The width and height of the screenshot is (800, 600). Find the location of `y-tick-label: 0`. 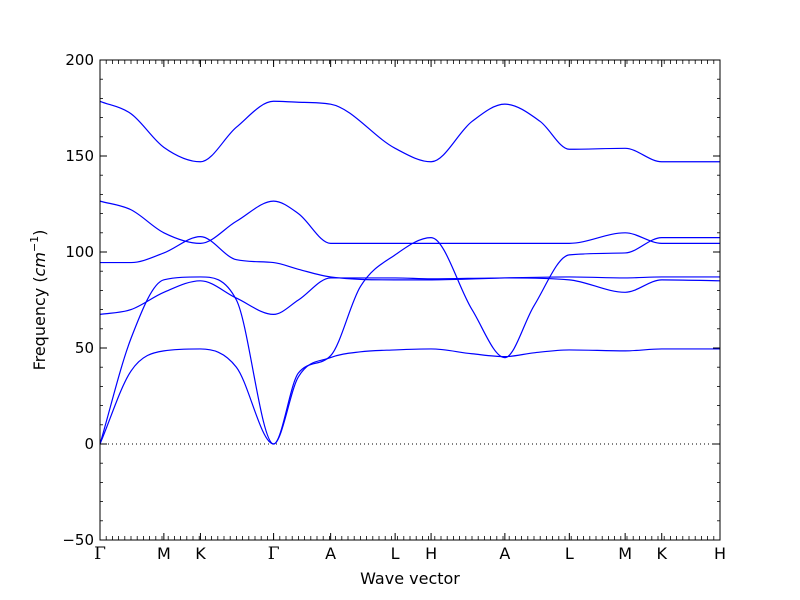

y-tick-label: 0 is located at coordinates (89, 444).